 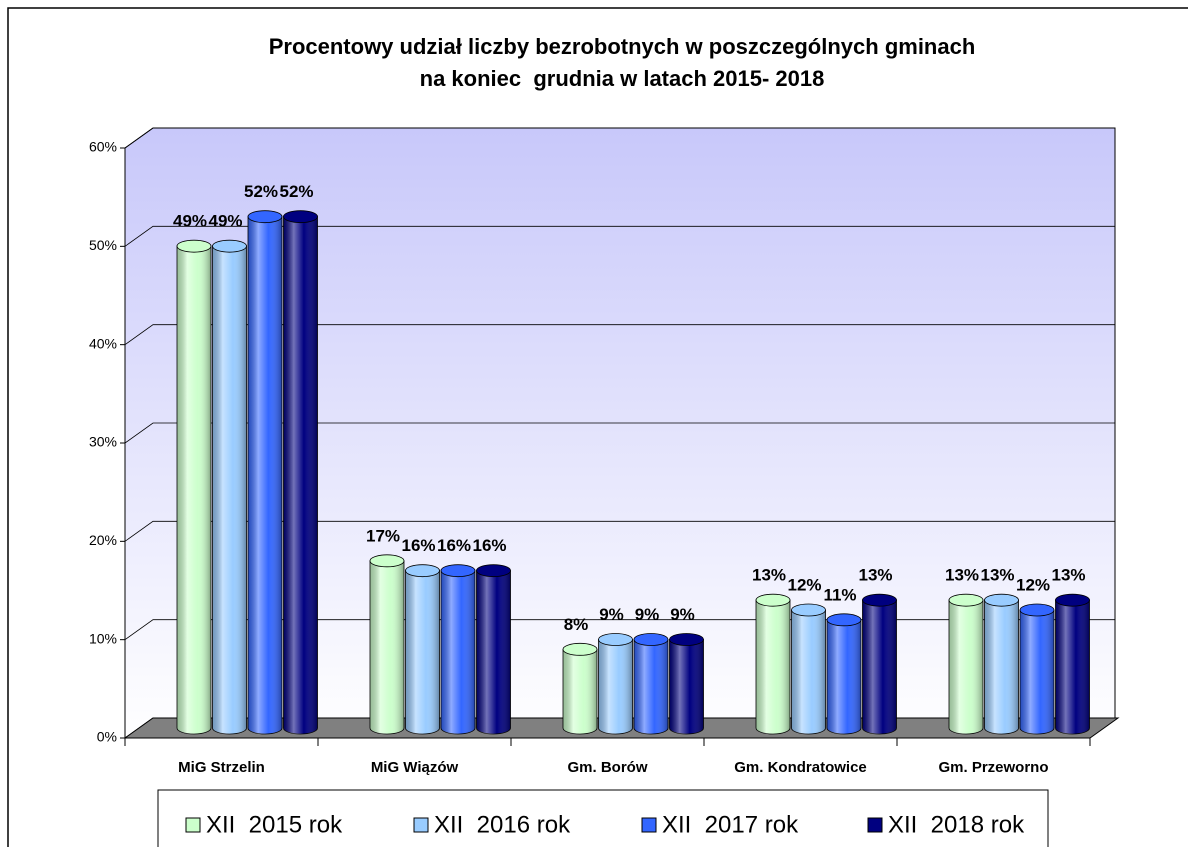 What do you see at coordinates (622, 78) in the screenshot?
I see `chart-title: na koniec grudnia w latach 2015- 2018` at bounding box center [622, 78].